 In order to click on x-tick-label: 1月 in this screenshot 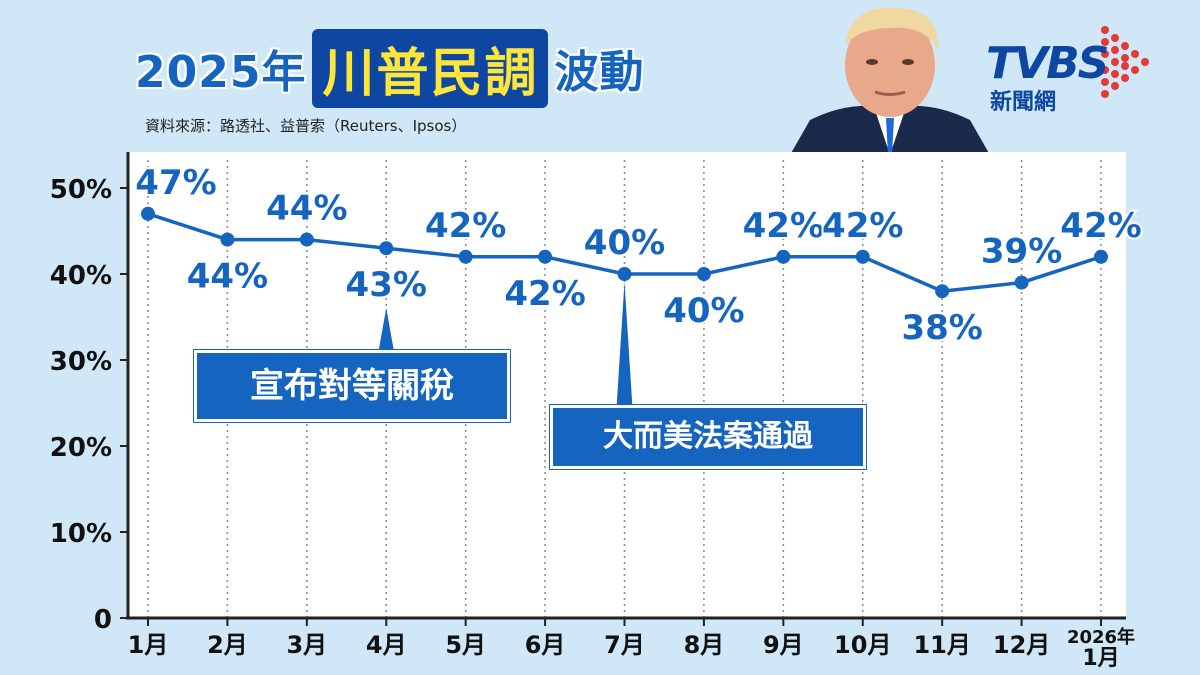, I will do `click(148, 645)`.